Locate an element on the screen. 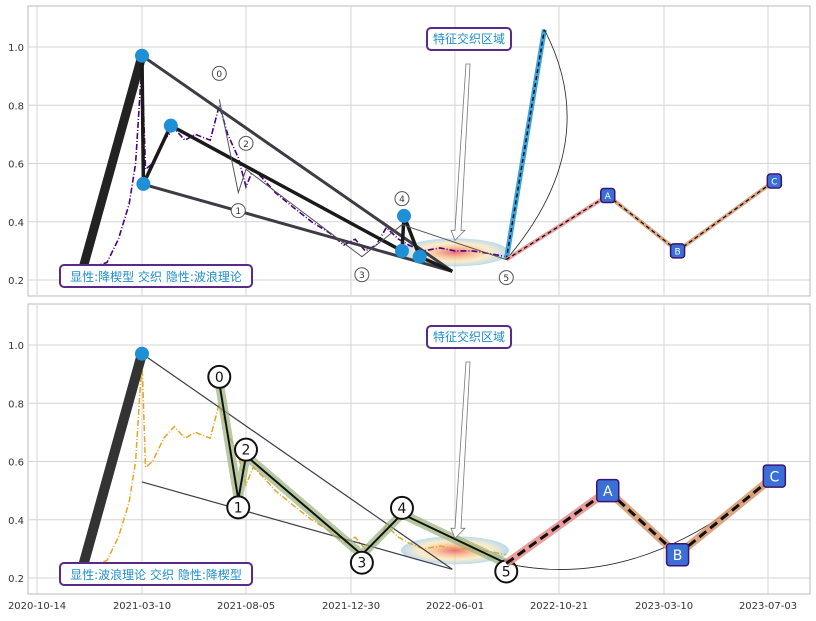  caption-text: 显性:波浪理论 交织 隐性:降楔型 is located at coordinates (156, 574).